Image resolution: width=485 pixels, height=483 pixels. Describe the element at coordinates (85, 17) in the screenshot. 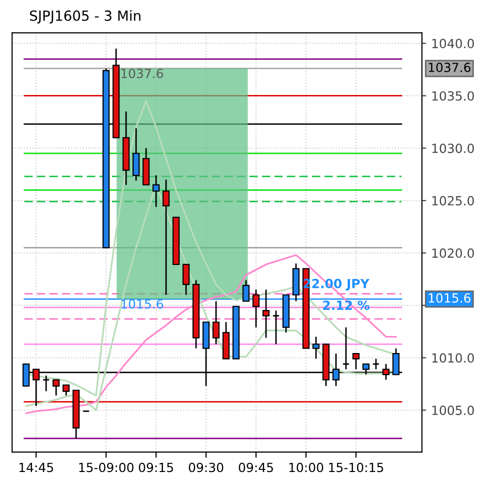

I see `chart-title: SJPJ1605 - 3 Min` at that location.